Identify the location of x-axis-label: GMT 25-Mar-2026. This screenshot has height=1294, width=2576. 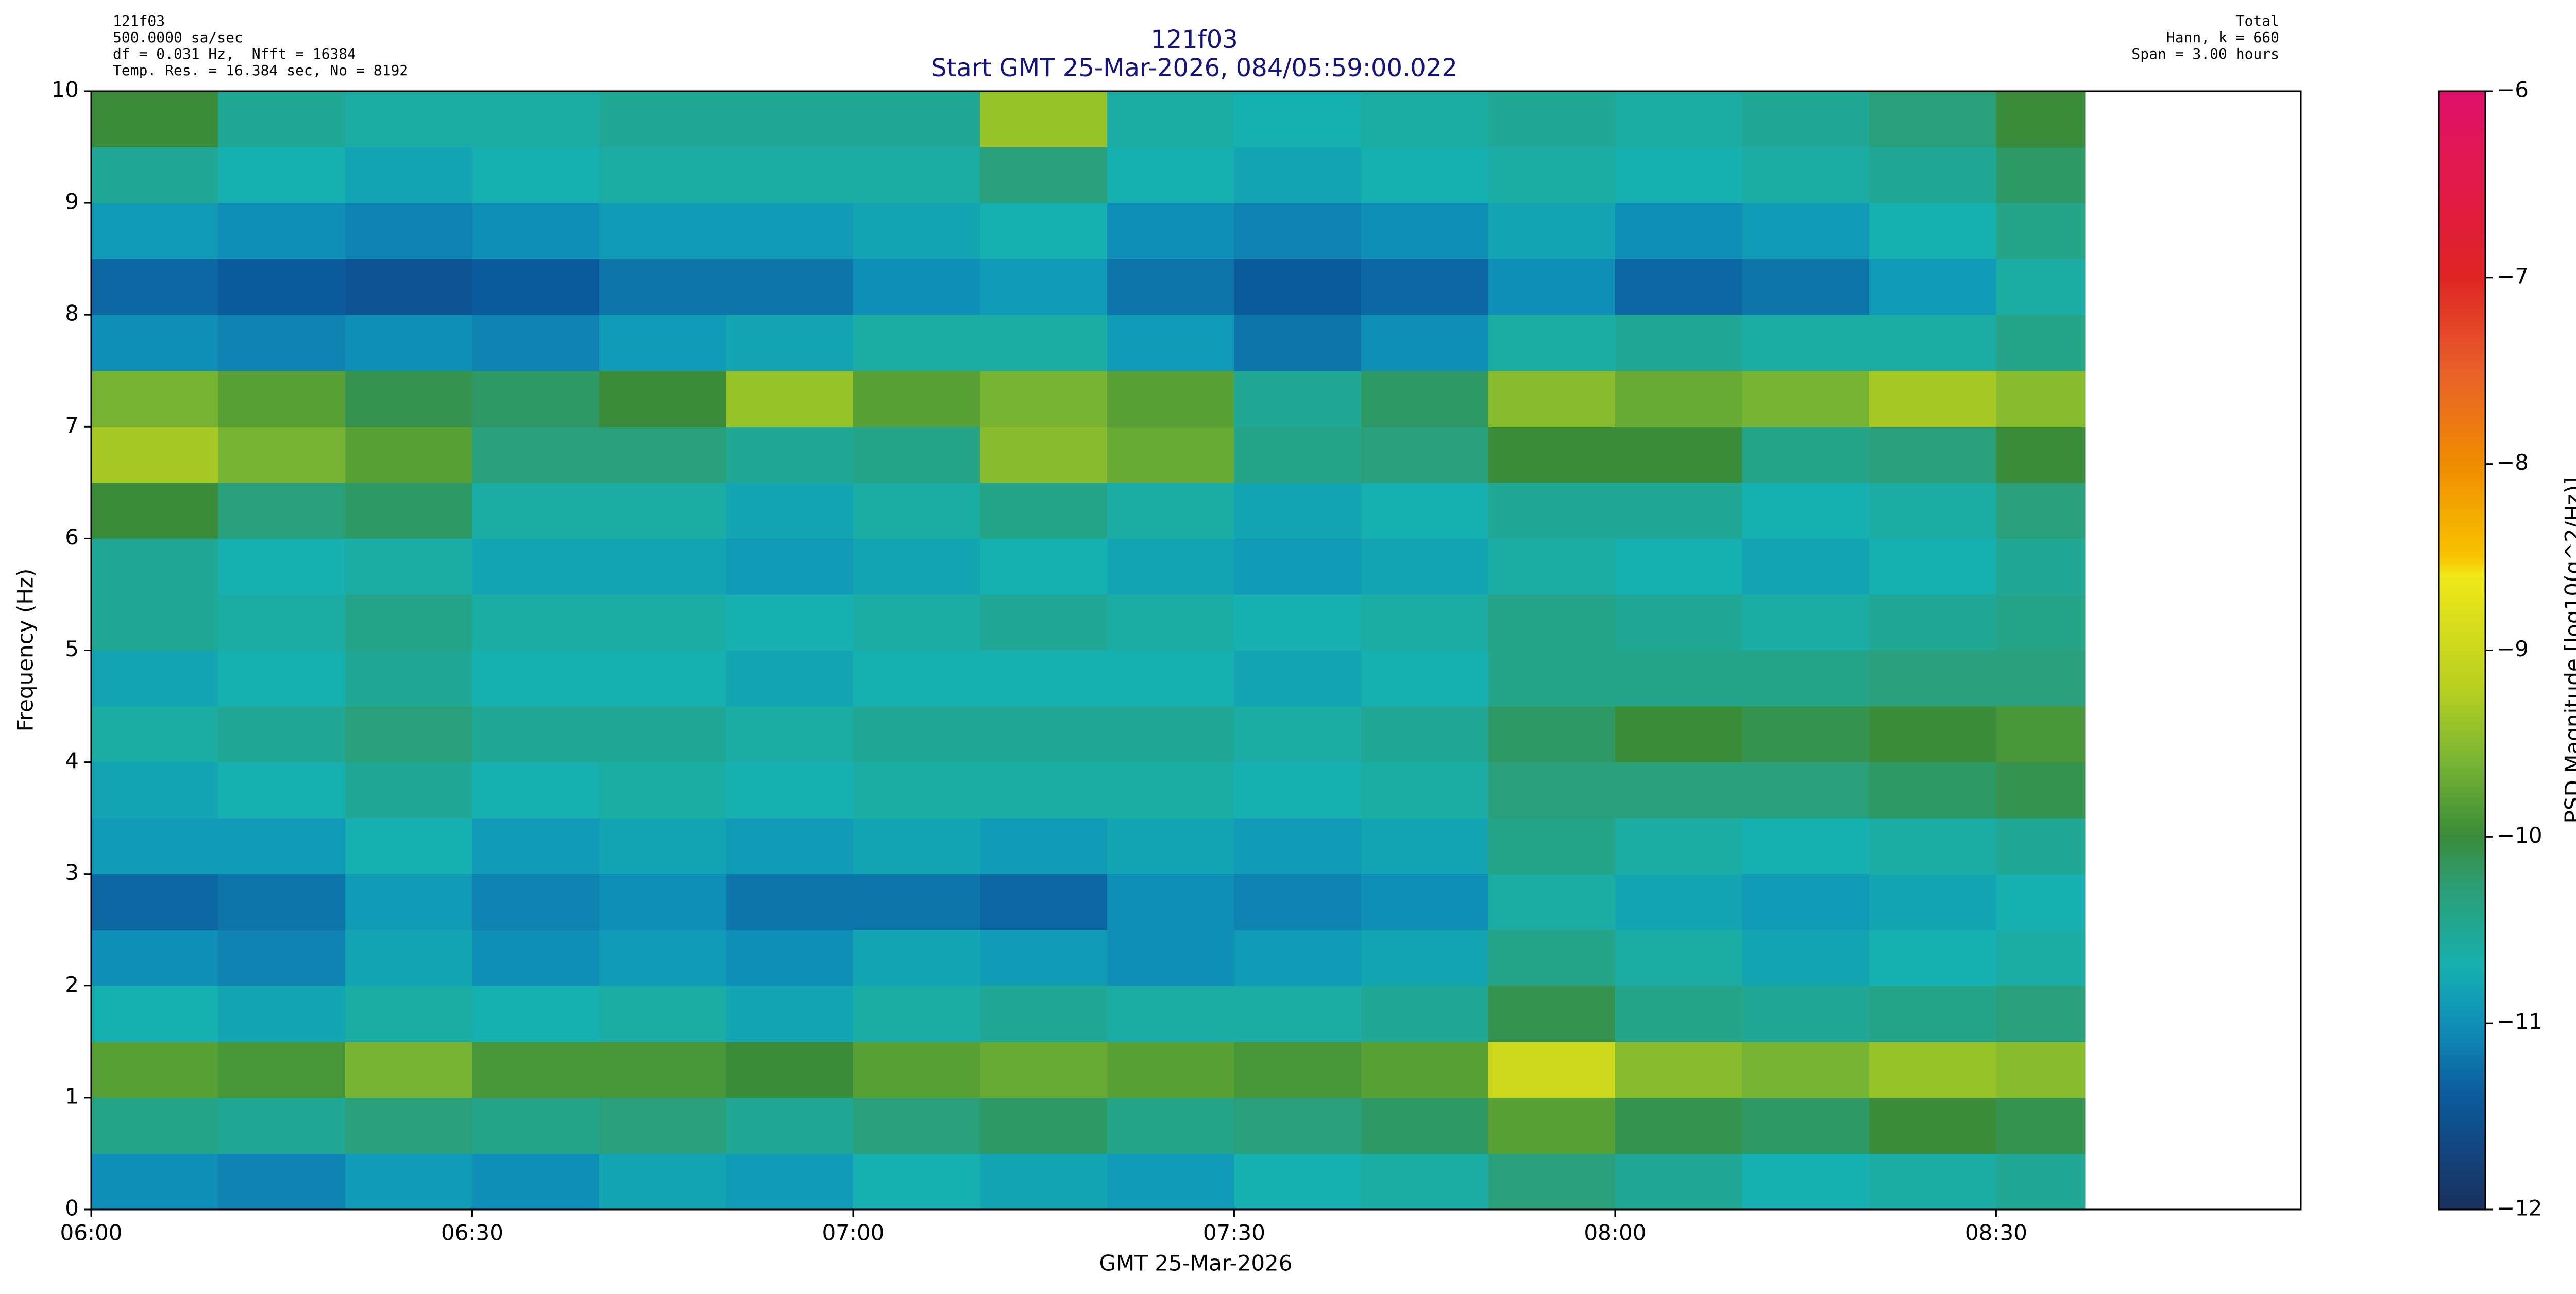
(1196, 1263).